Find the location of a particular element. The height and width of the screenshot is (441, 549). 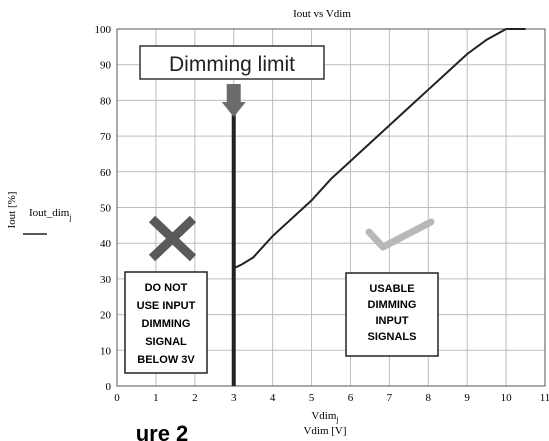

dimming-limit-label: Dimming limit is located at coordinates (232, 64).